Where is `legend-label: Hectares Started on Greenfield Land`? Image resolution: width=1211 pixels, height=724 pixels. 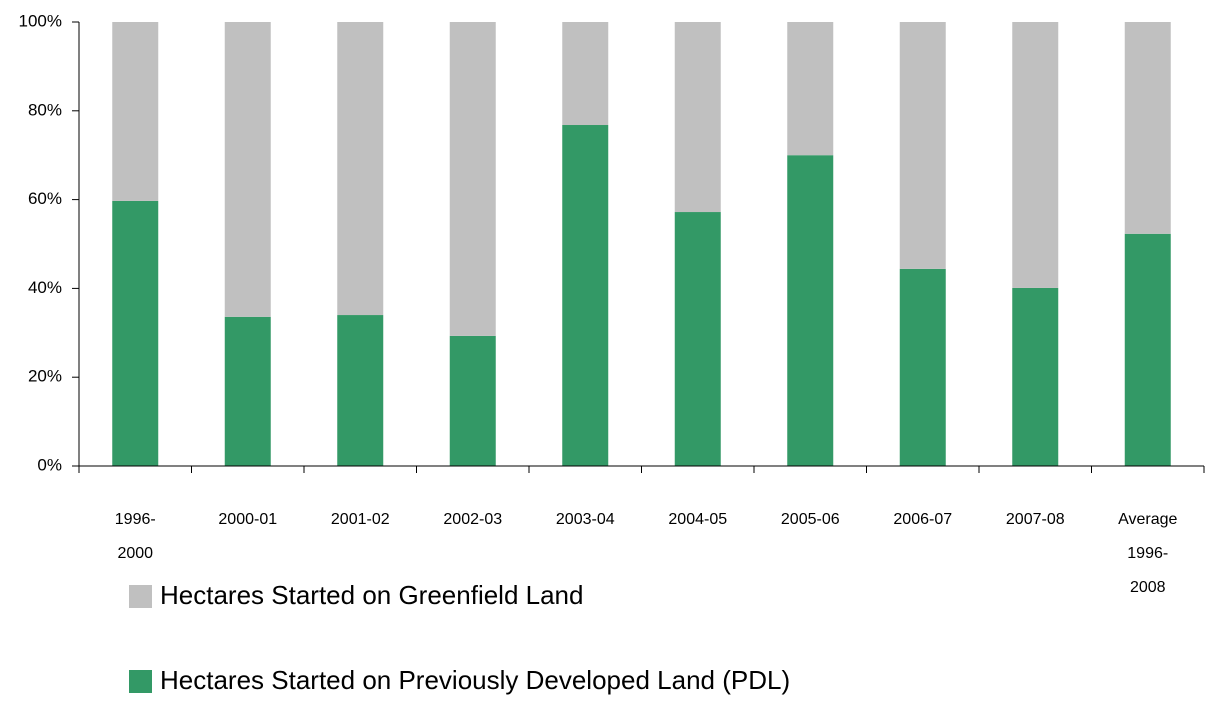
legend-label: Hectares Started on Greenfield Land is located at coordinates (371, 595).